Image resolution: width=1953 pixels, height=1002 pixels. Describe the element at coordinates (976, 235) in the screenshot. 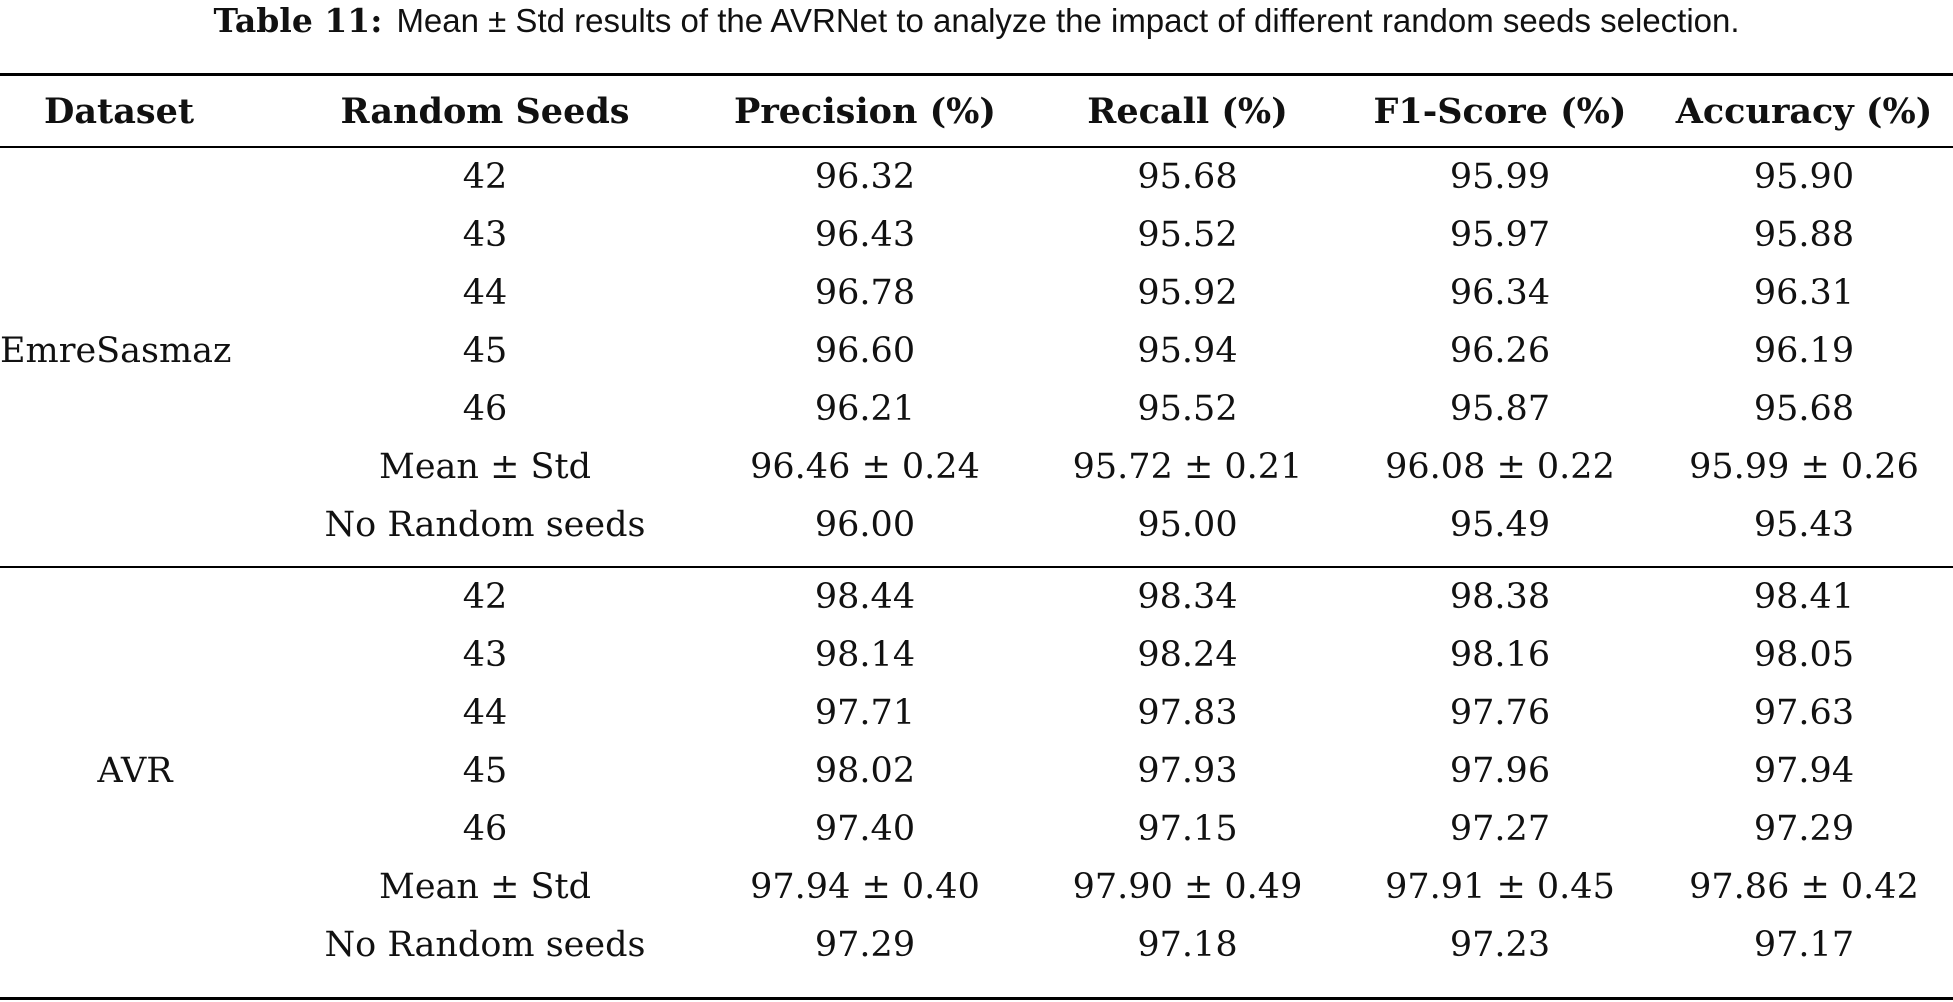

I see `table-row: 43 96.43 95.52 95.97 95.88` at that location.